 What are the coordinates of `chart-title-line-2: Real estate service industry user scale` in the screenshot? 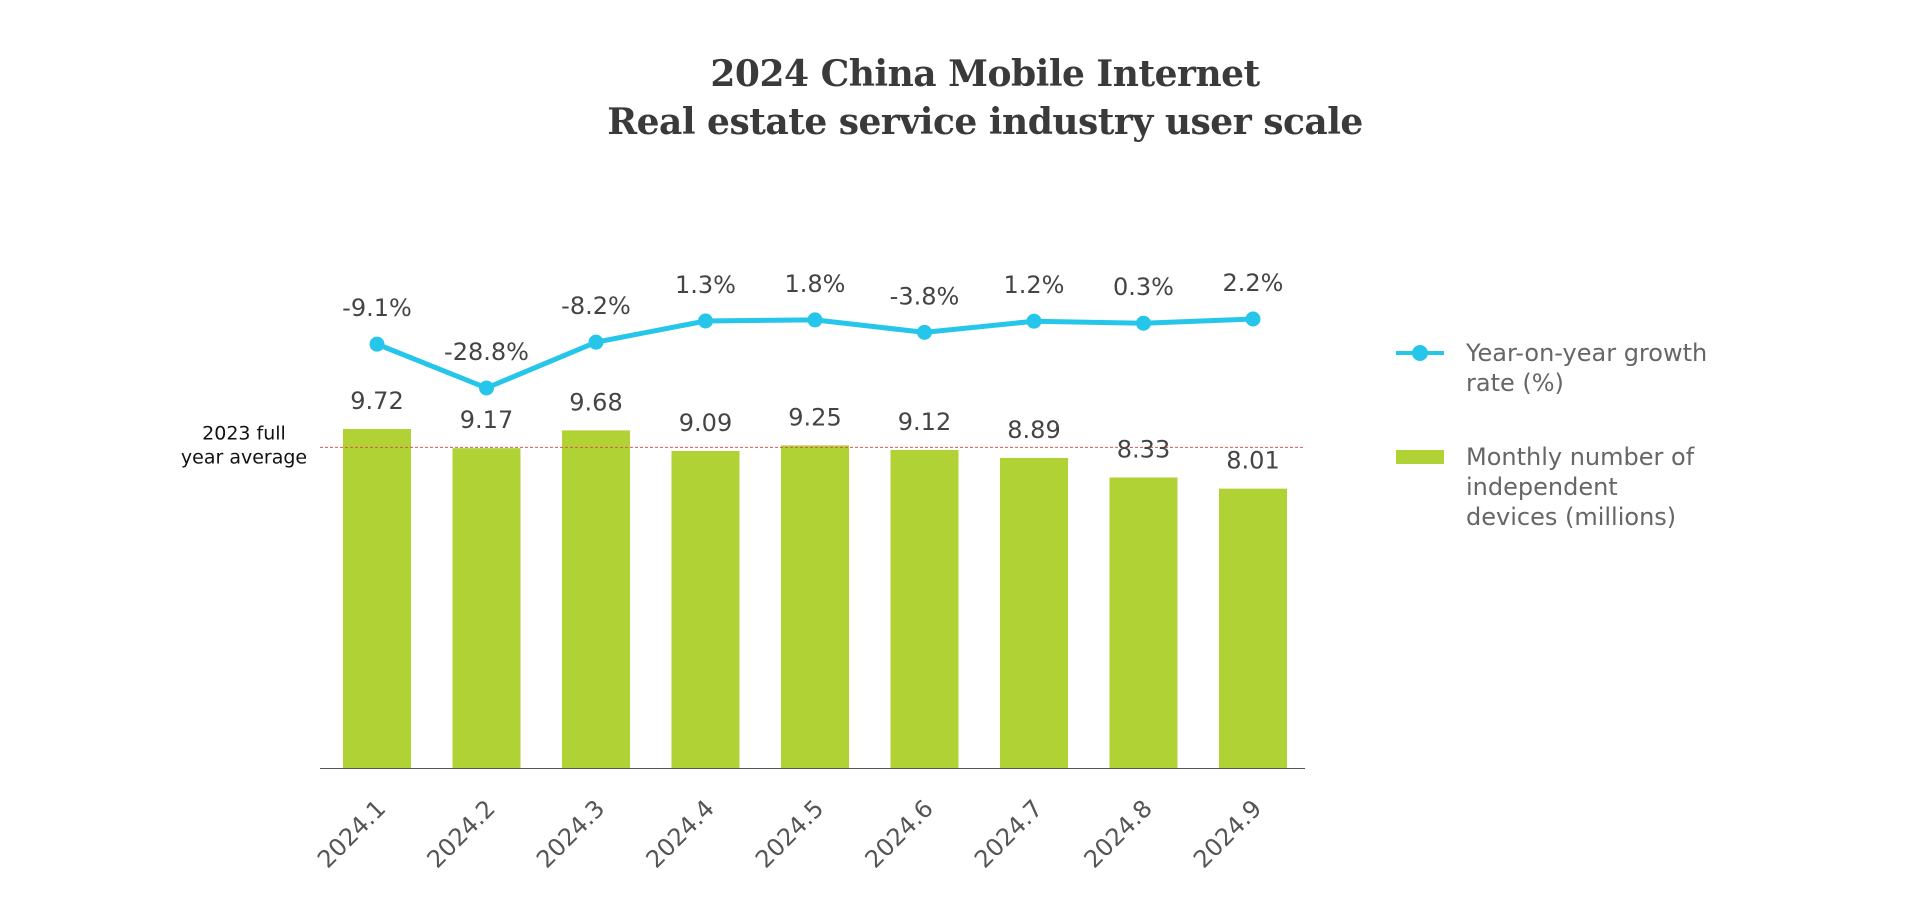 It's located at (985, 122).